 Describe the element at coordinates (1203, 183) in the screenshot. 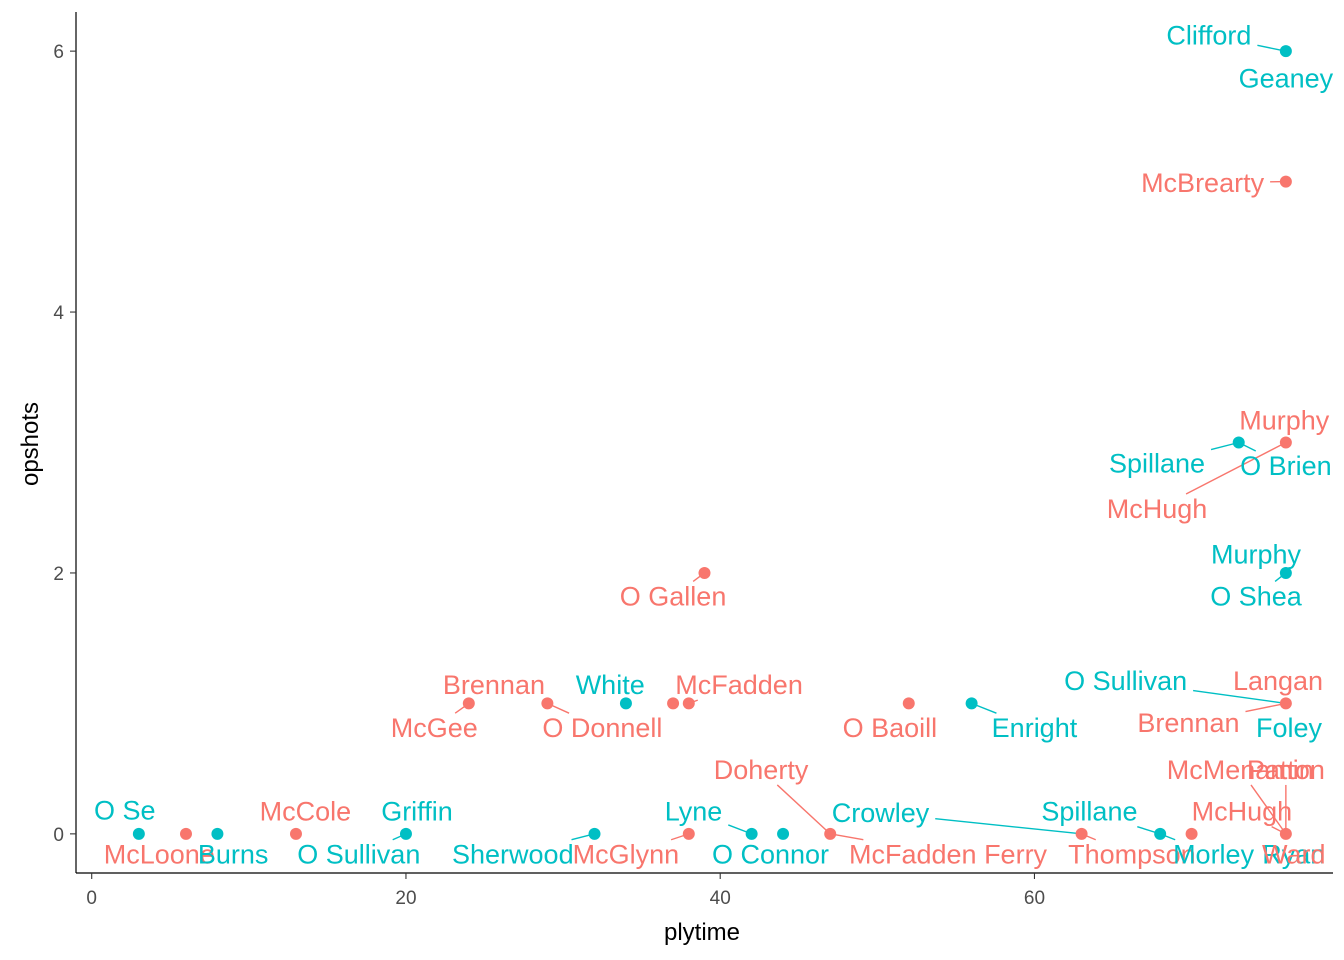

I see `point-label: McBrearty` at that location.